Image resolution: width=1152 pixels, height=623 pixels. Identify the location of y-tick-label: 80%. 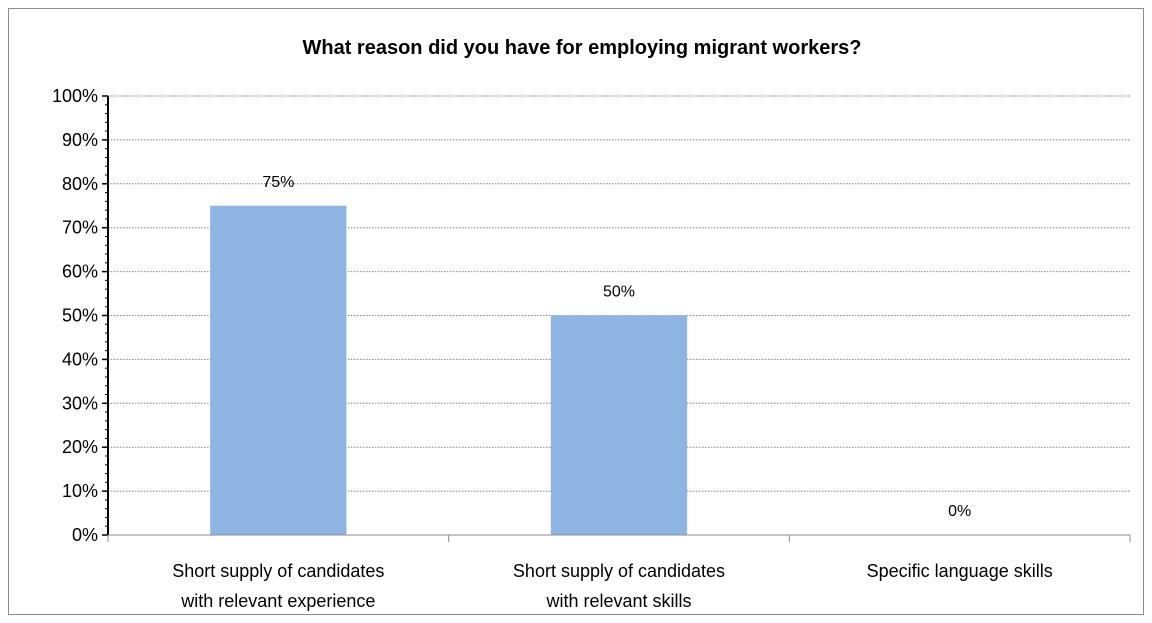
(80, 184).